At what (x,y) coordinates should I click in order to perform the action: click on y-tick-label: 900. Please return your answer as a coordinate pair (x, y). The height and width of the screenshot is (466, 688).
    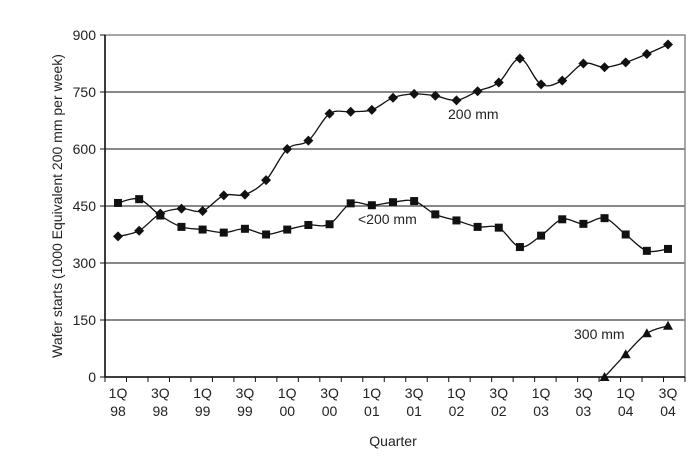
    Looking at the image, I should click on (85, 35).